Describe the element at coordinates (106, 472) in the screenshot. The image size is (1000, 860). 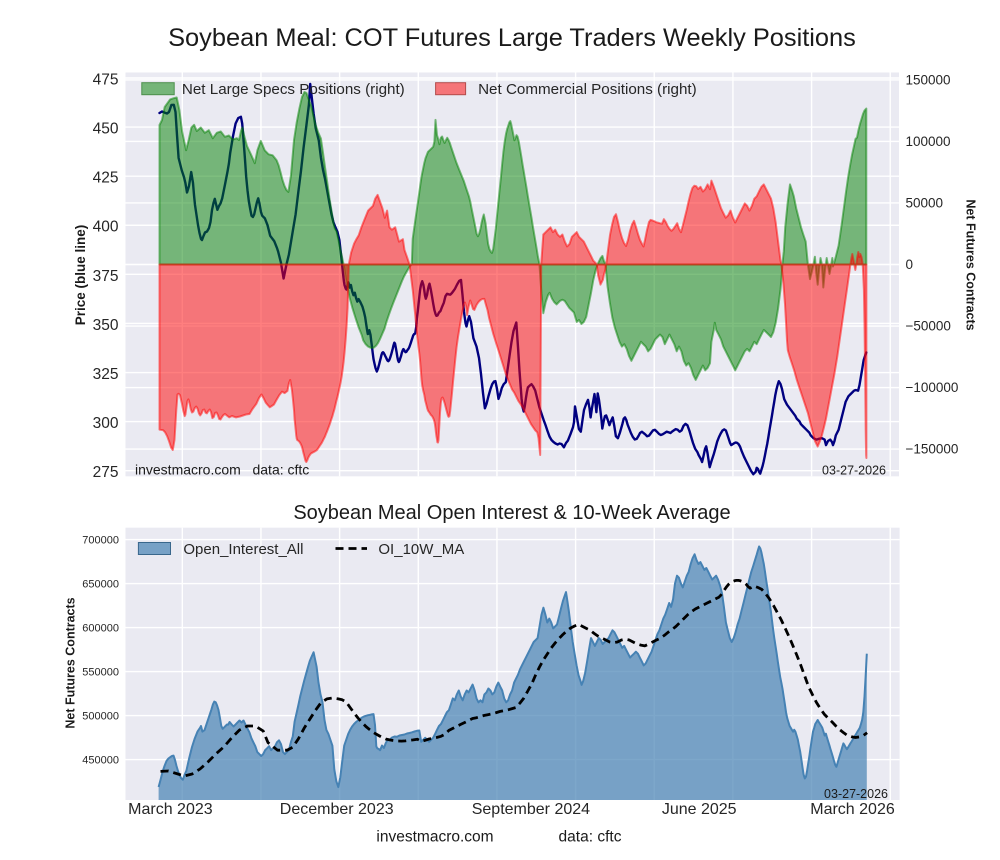
I see `svg-text: 275` at that location.